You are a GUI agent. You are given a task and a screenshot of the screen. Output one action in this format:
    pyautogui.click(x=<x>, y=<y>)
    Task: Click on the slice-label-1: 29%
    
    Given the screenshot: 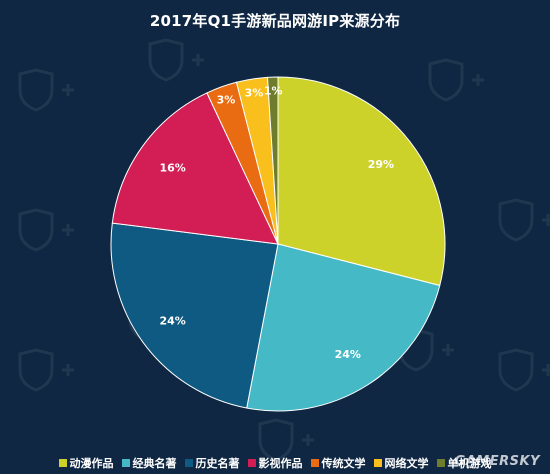 What is the action you would take?
    pyautogui.click(x=381, y=164)
    